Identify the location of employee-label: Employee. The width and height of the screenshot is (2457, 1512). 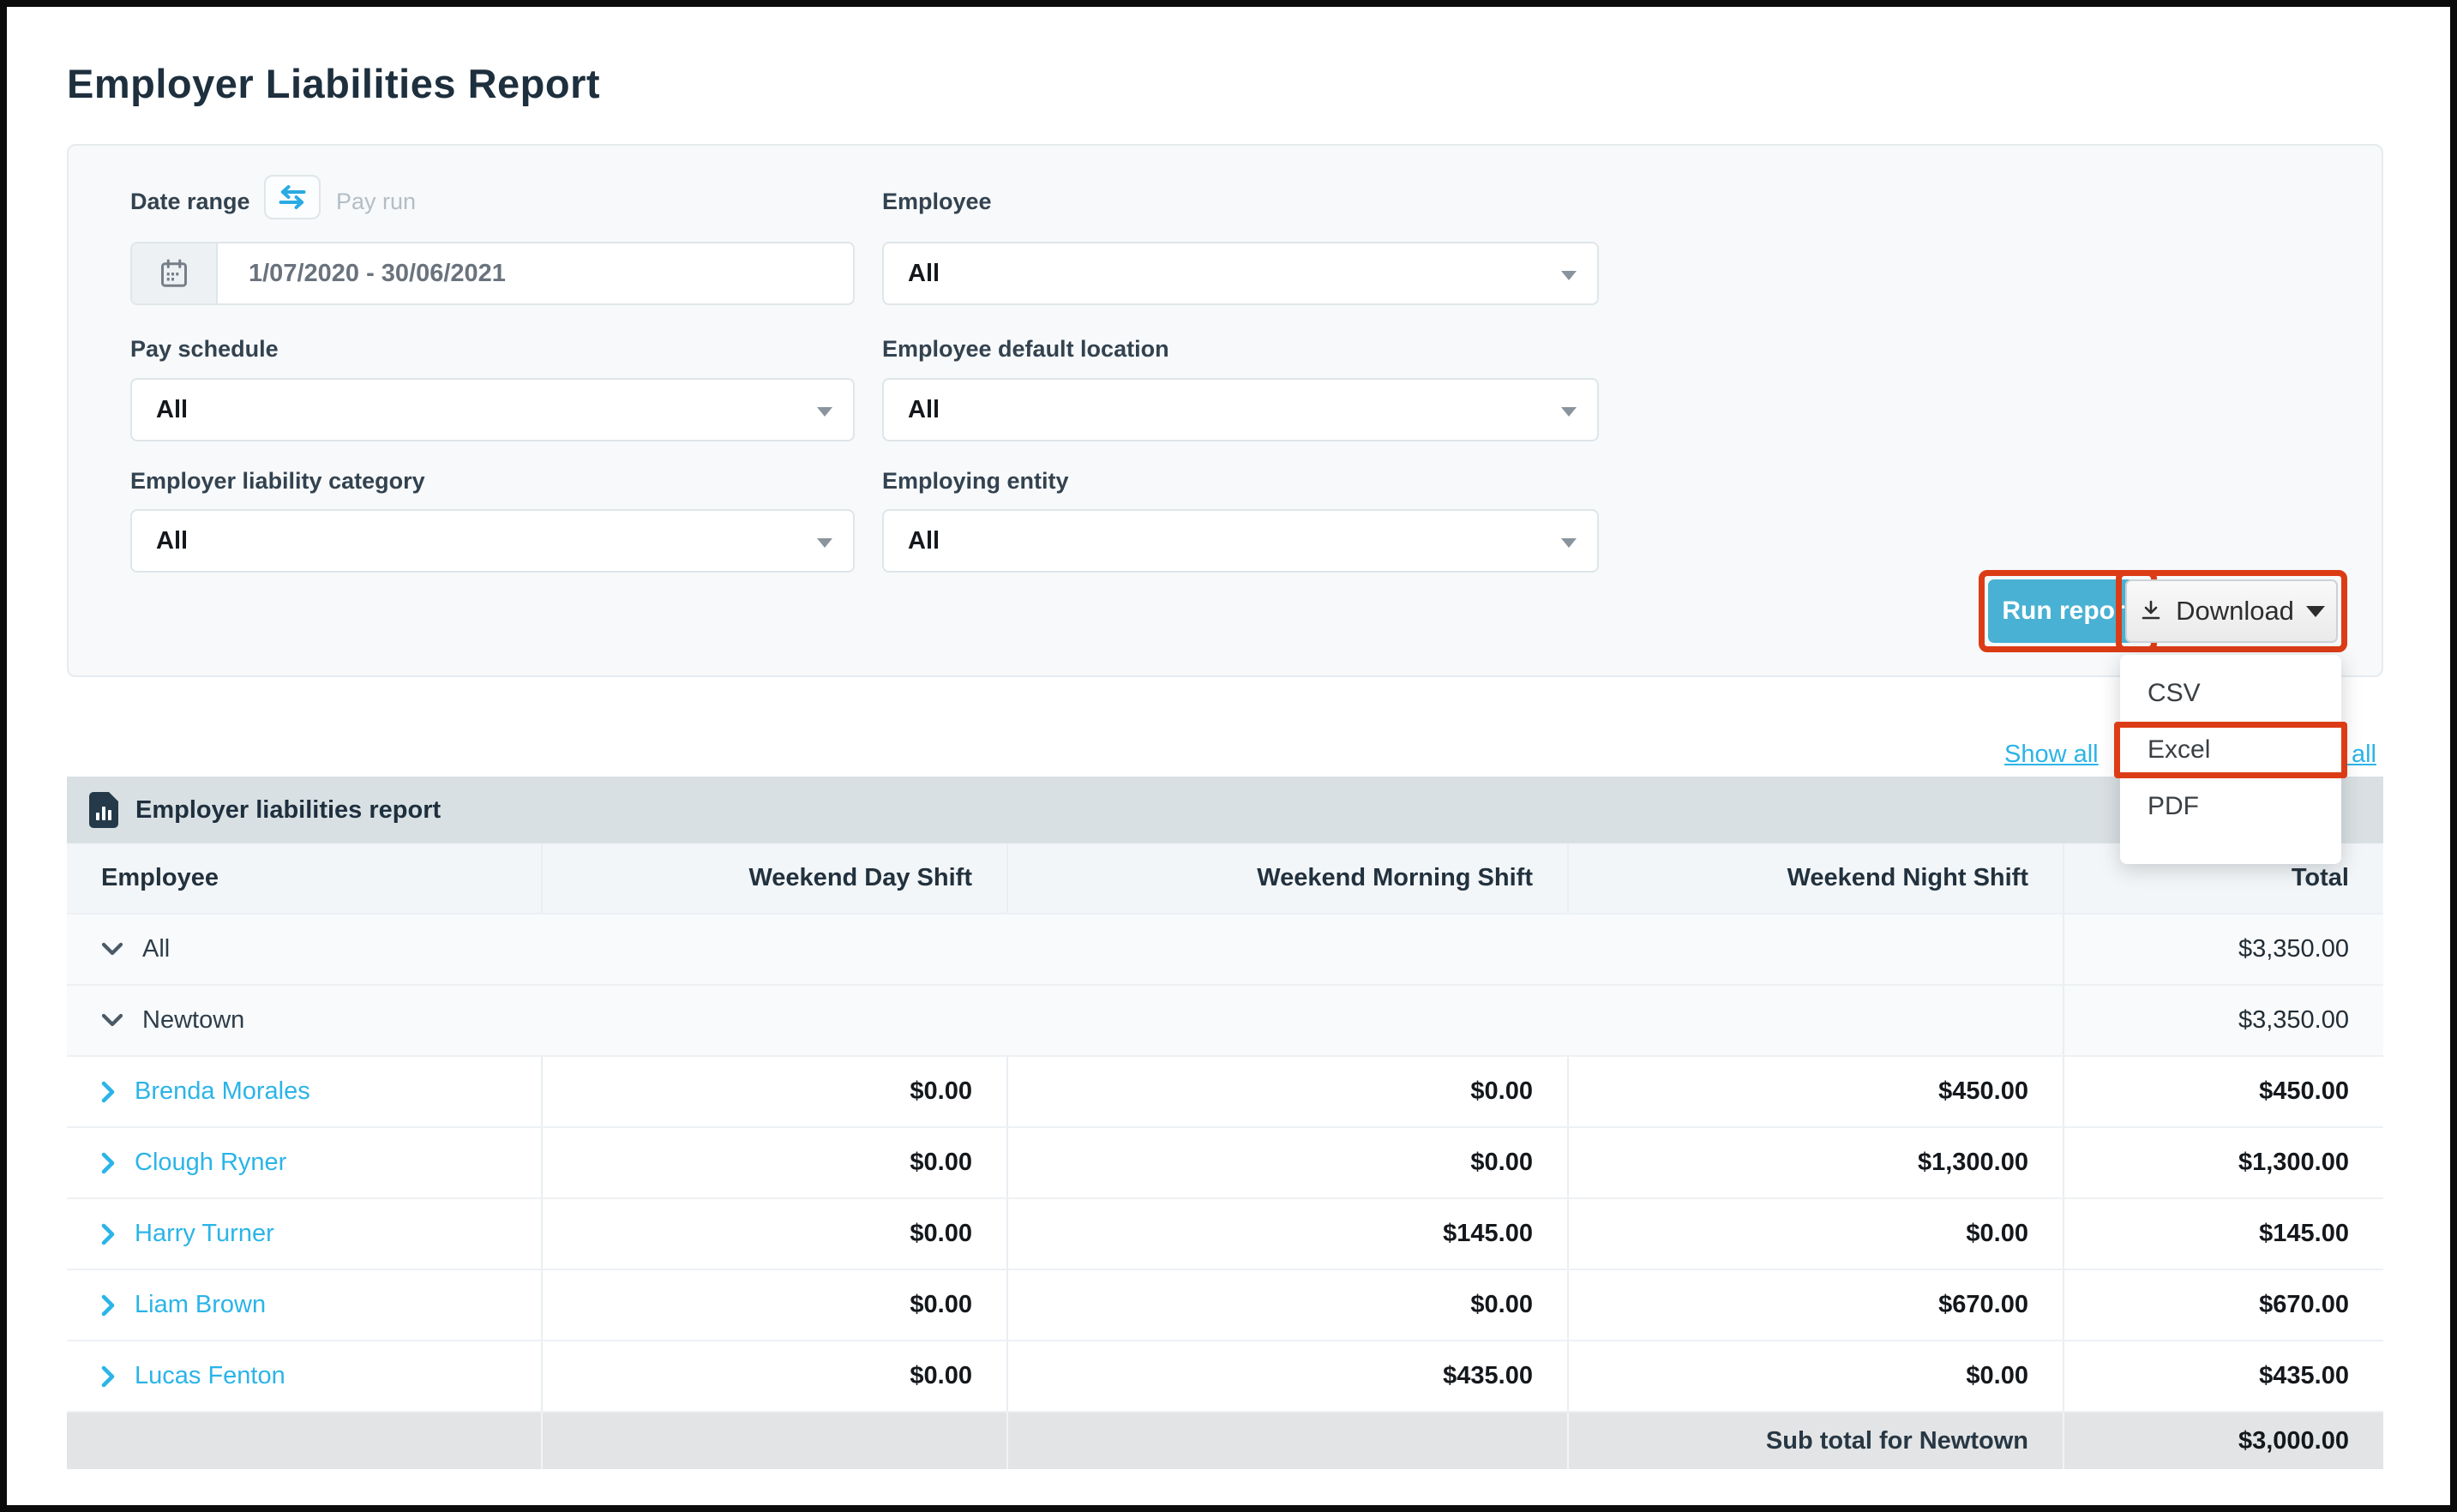
(937, 201).